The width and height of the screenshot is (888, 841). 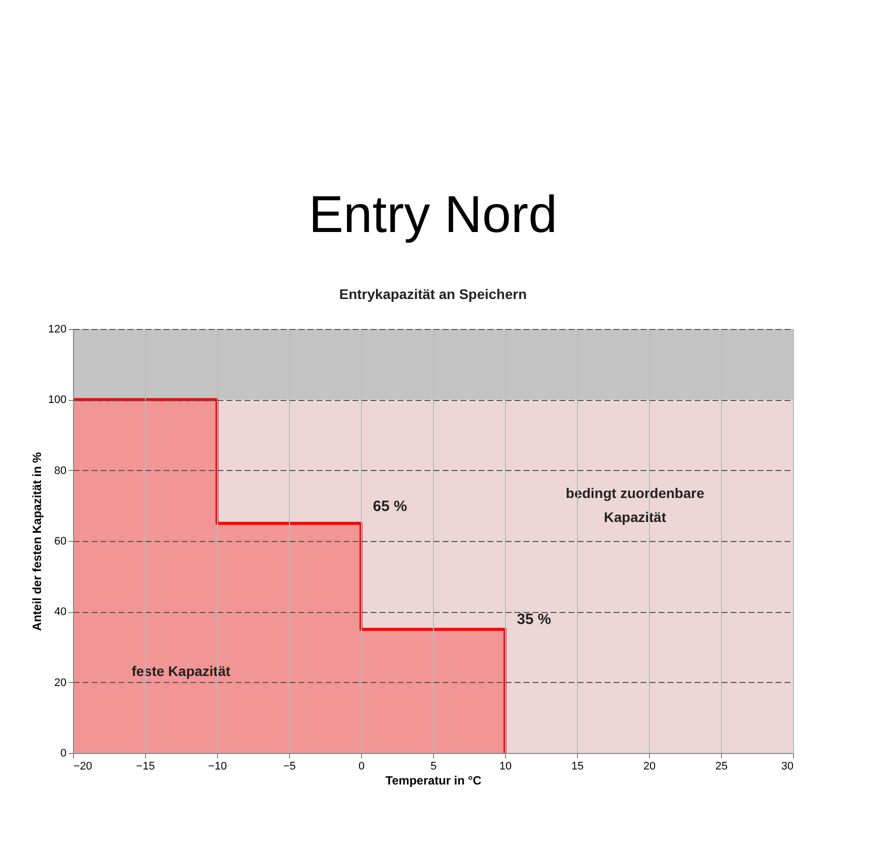 I want to click on y-tick-label: 40, so click(x=60, y=612).